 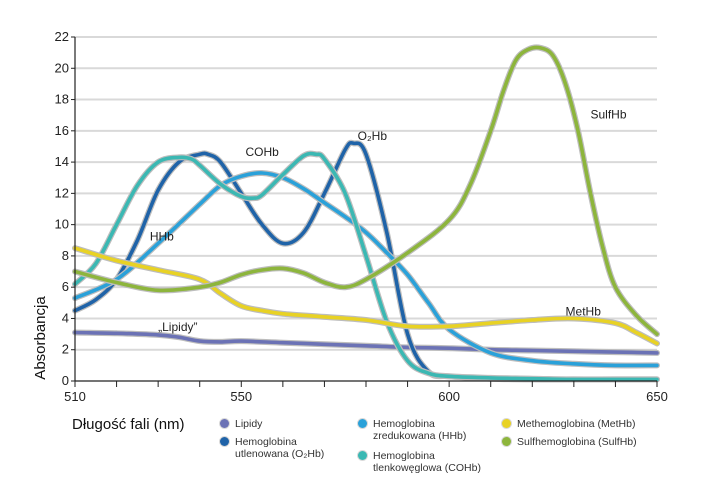 I want to click on y-tick-label: 8, so click(x=65, y=255).